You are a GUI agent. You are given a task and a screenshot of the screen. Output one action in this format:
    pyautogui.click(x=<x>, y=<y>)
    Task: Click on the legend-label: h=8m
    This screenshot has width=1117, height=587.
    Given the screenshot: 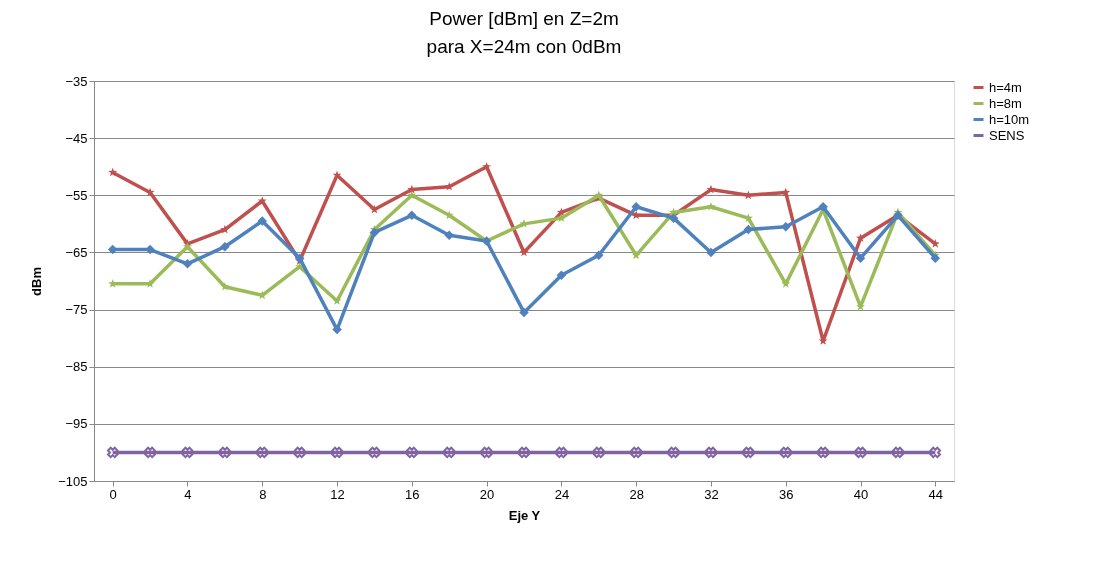 What is the action you would take?
    pyautogui.click(x=1005, y=103)
    